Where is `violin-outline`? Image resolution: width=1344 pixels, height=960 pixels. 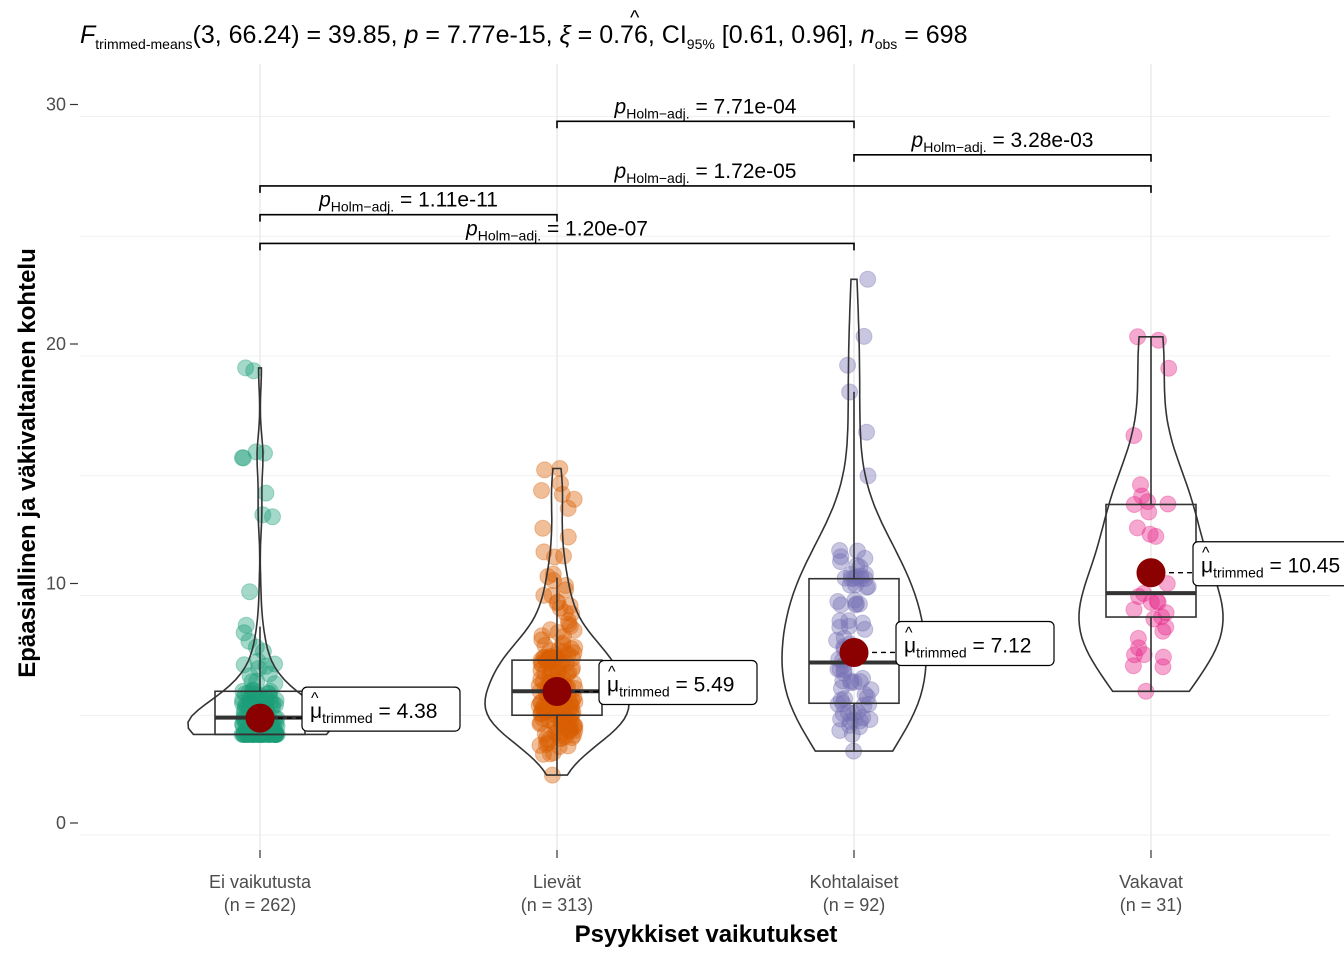 violin-outline is located at coordinates (260, 551).